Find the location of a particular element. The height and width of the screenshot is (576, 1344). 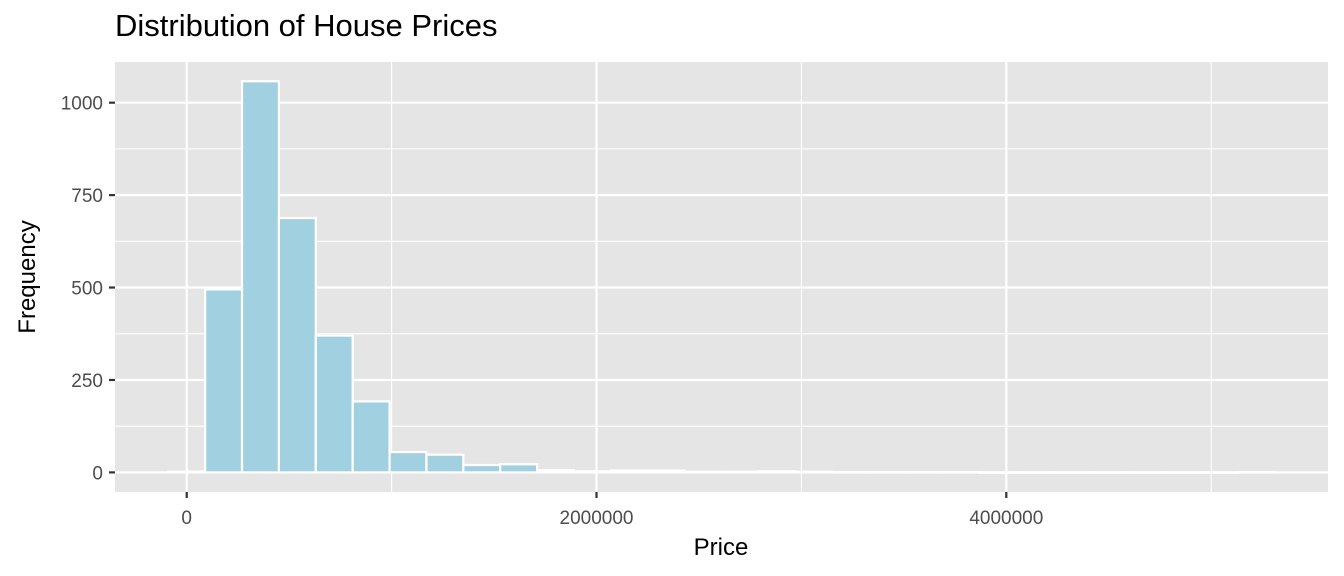

y-axis-ticks: 0 250 500 750 1000 is located at coordinates (88, 289).